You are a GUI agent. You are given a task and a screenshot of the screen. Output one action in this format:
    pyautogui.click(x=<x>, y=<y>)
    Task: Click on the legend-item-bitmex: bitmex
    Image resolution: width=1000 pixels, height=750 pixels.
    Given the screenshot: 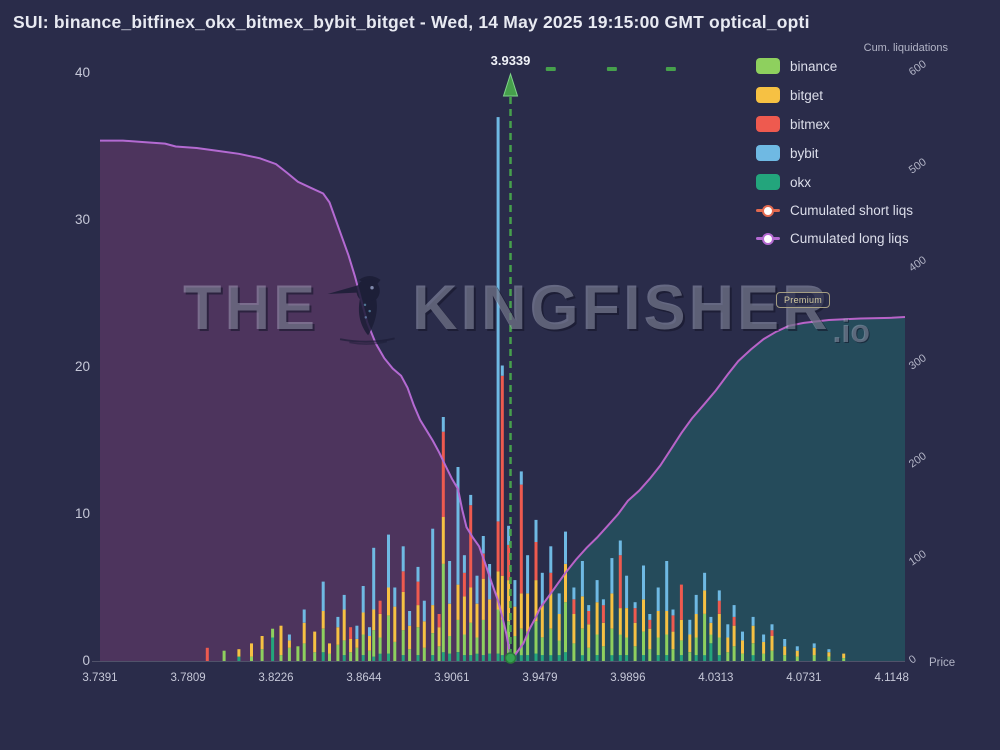 What is the action you would take?
    pyautogui.click(x=834, y=124)
    